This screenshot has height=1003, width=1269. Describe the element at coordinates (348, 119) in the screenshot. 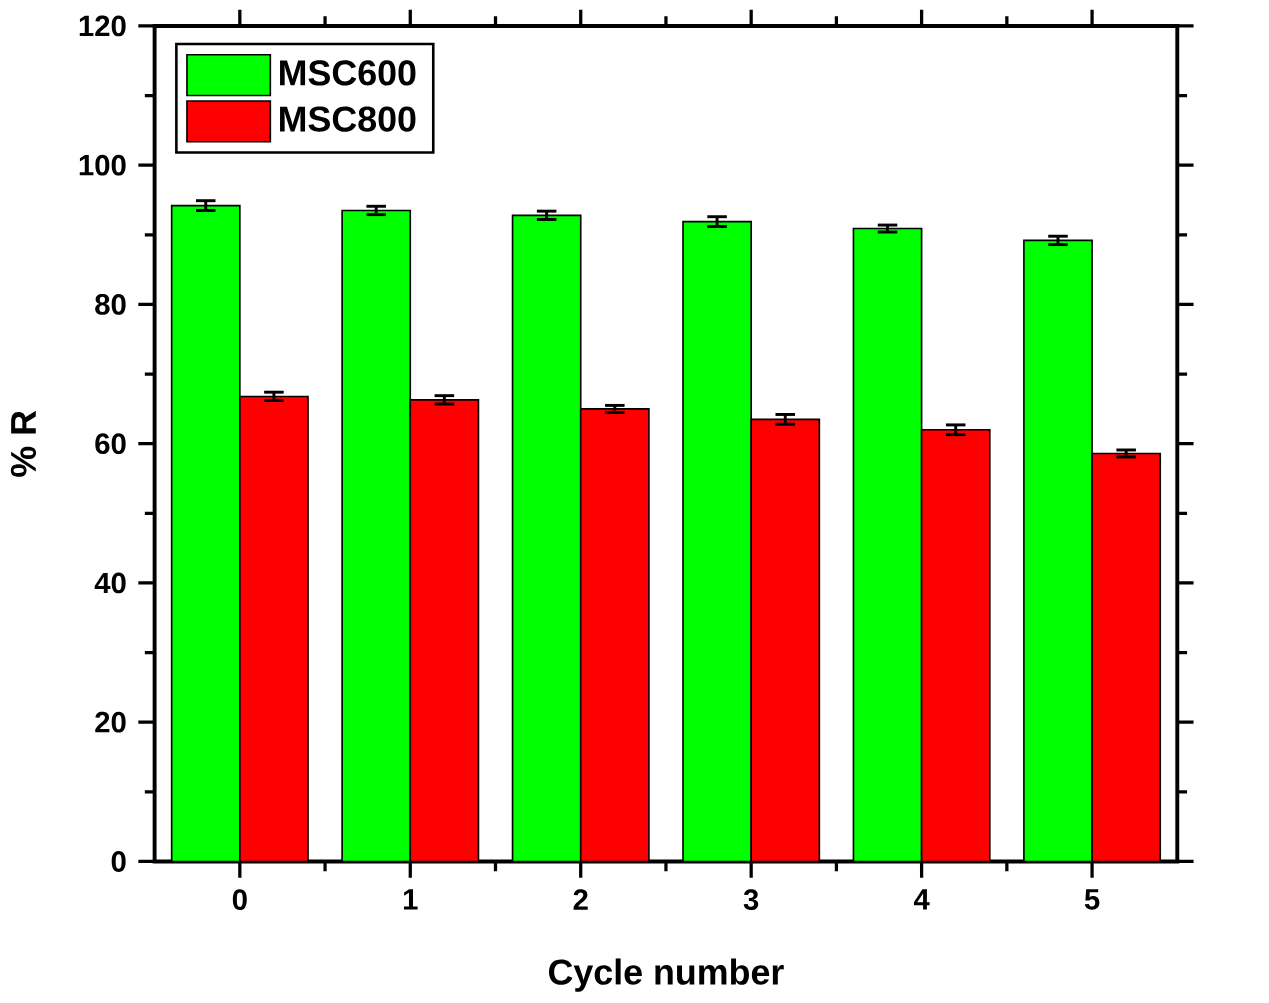

I see `legend-label: MSC800` at that location.